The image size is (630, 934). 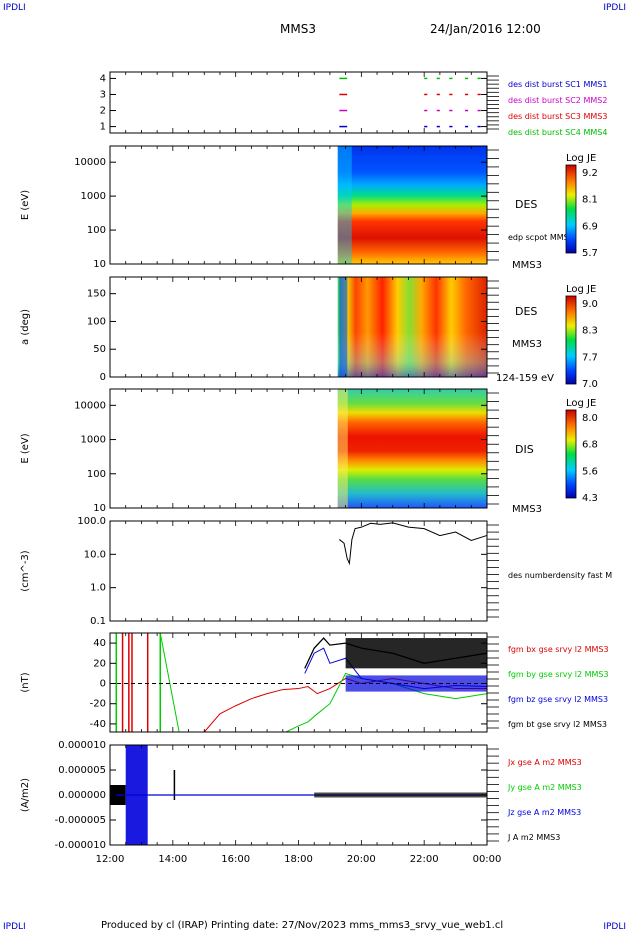 What do you see at coordinates (344, 205) in the screenshot?
I see `des-energy-onset-band` at bounding box center [344, 205].